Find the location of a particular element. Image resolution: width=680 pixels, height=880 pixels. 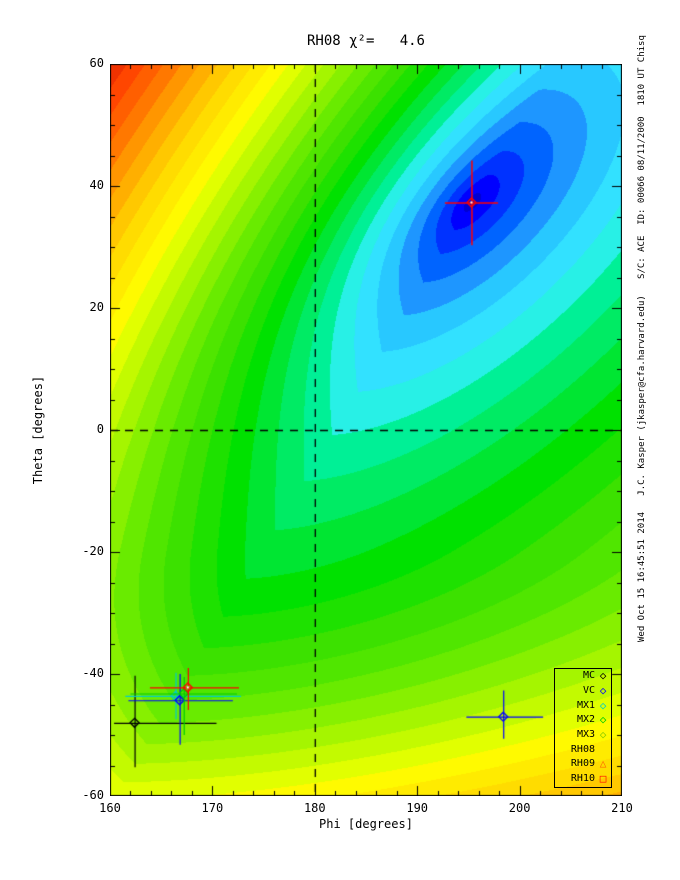

legend-row: RH10 □ is located at coordinates (583, 779).